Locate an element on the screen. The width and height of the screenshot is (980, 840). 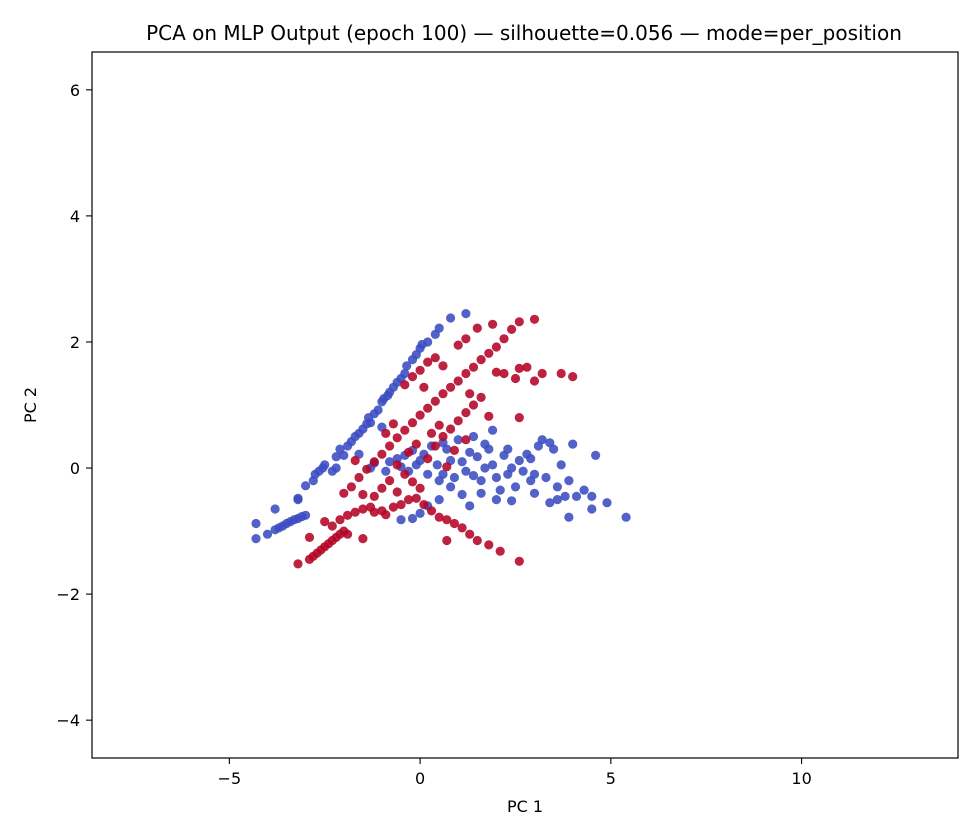
y-tick-label: −4 is located at coordinates (68, 720).